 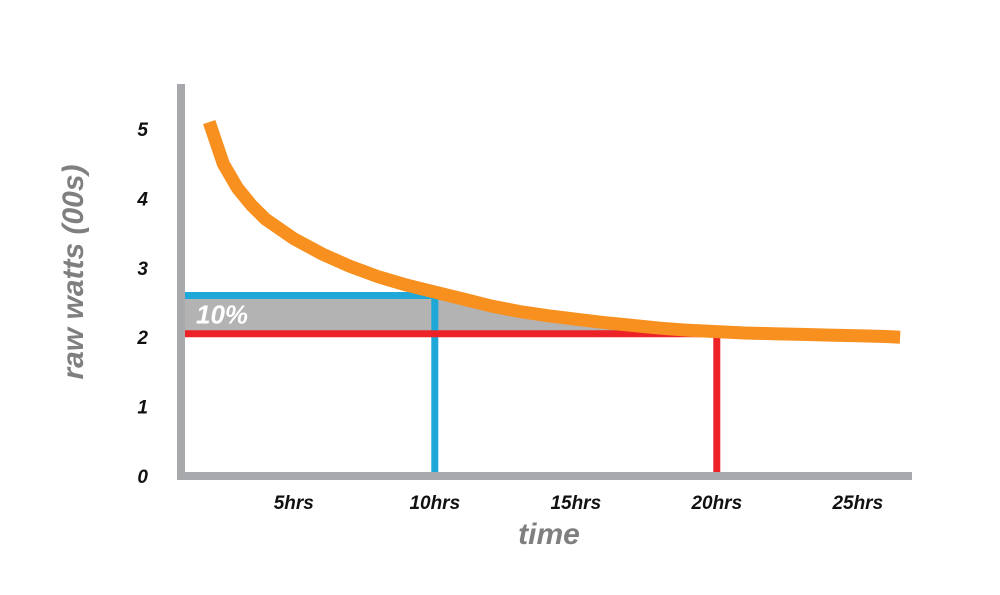 I want to click on y-tick-labels: 0 1 2 3 4 5, so click(x=142, y=304).